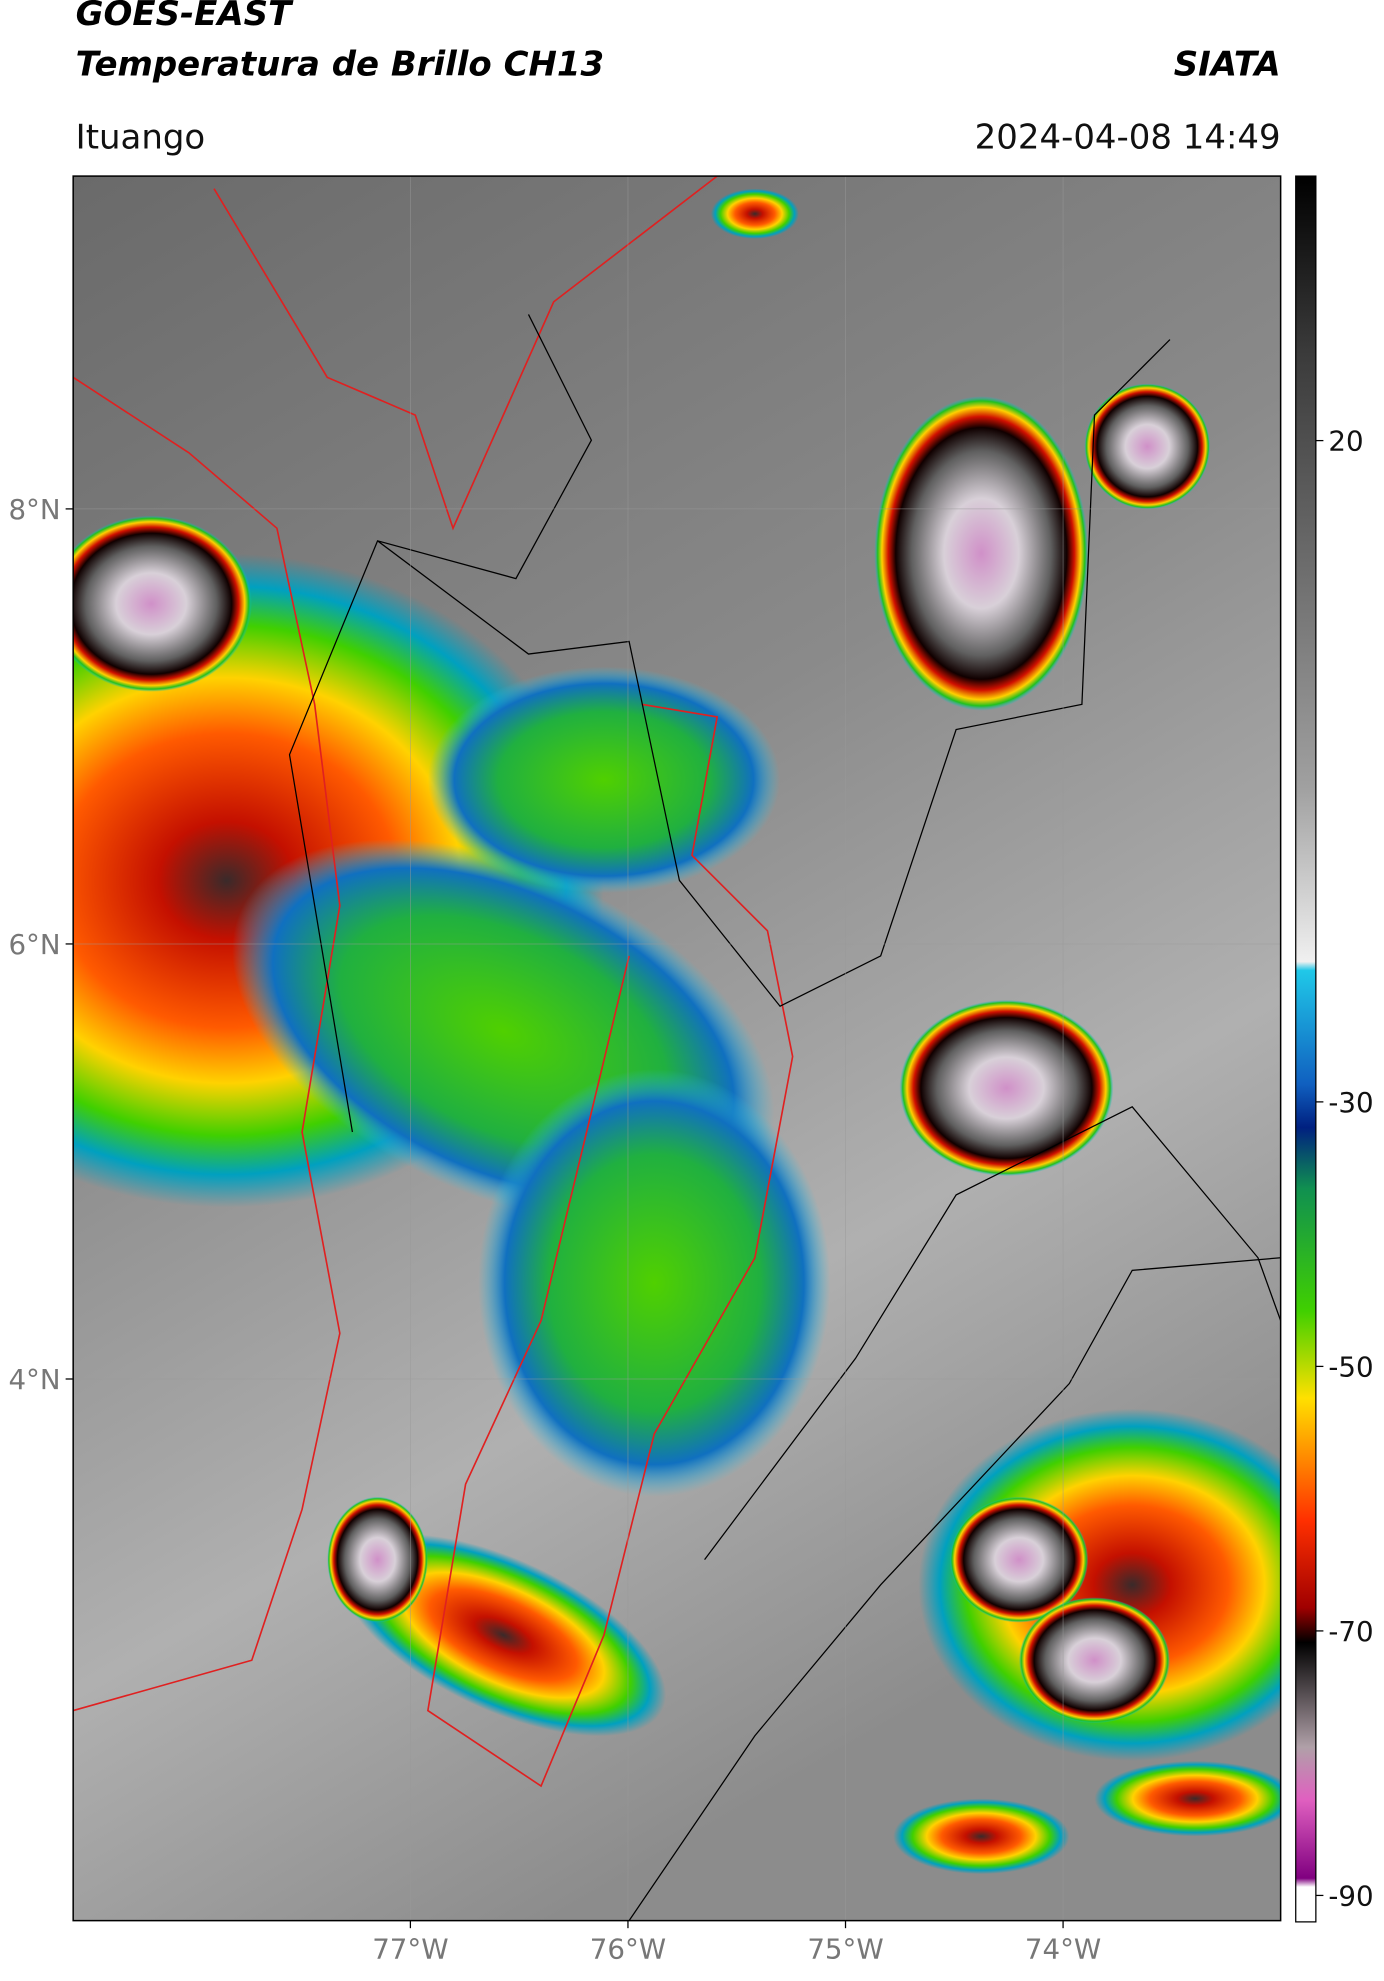 The width and height of the screenshot is (1384, 1981). Describe the element at coordinates (34, 1379) in the screenshot. I see `y-tick-label: 4°N` at that location.